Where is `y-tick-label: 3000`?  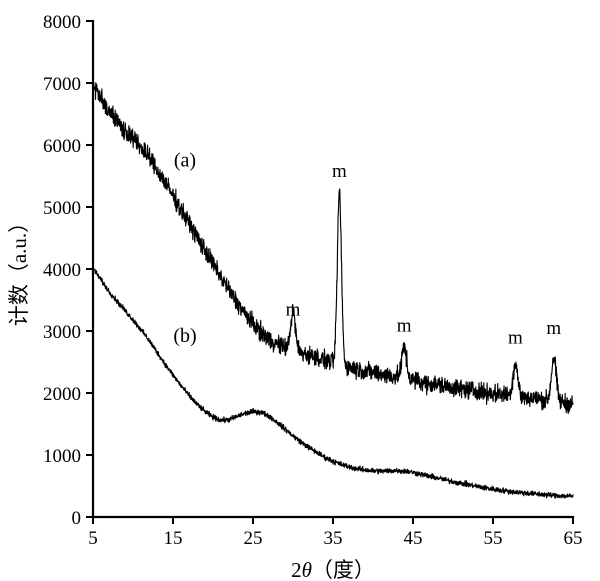
y-tick-label: 3000 is located at coordinates (62, 332).